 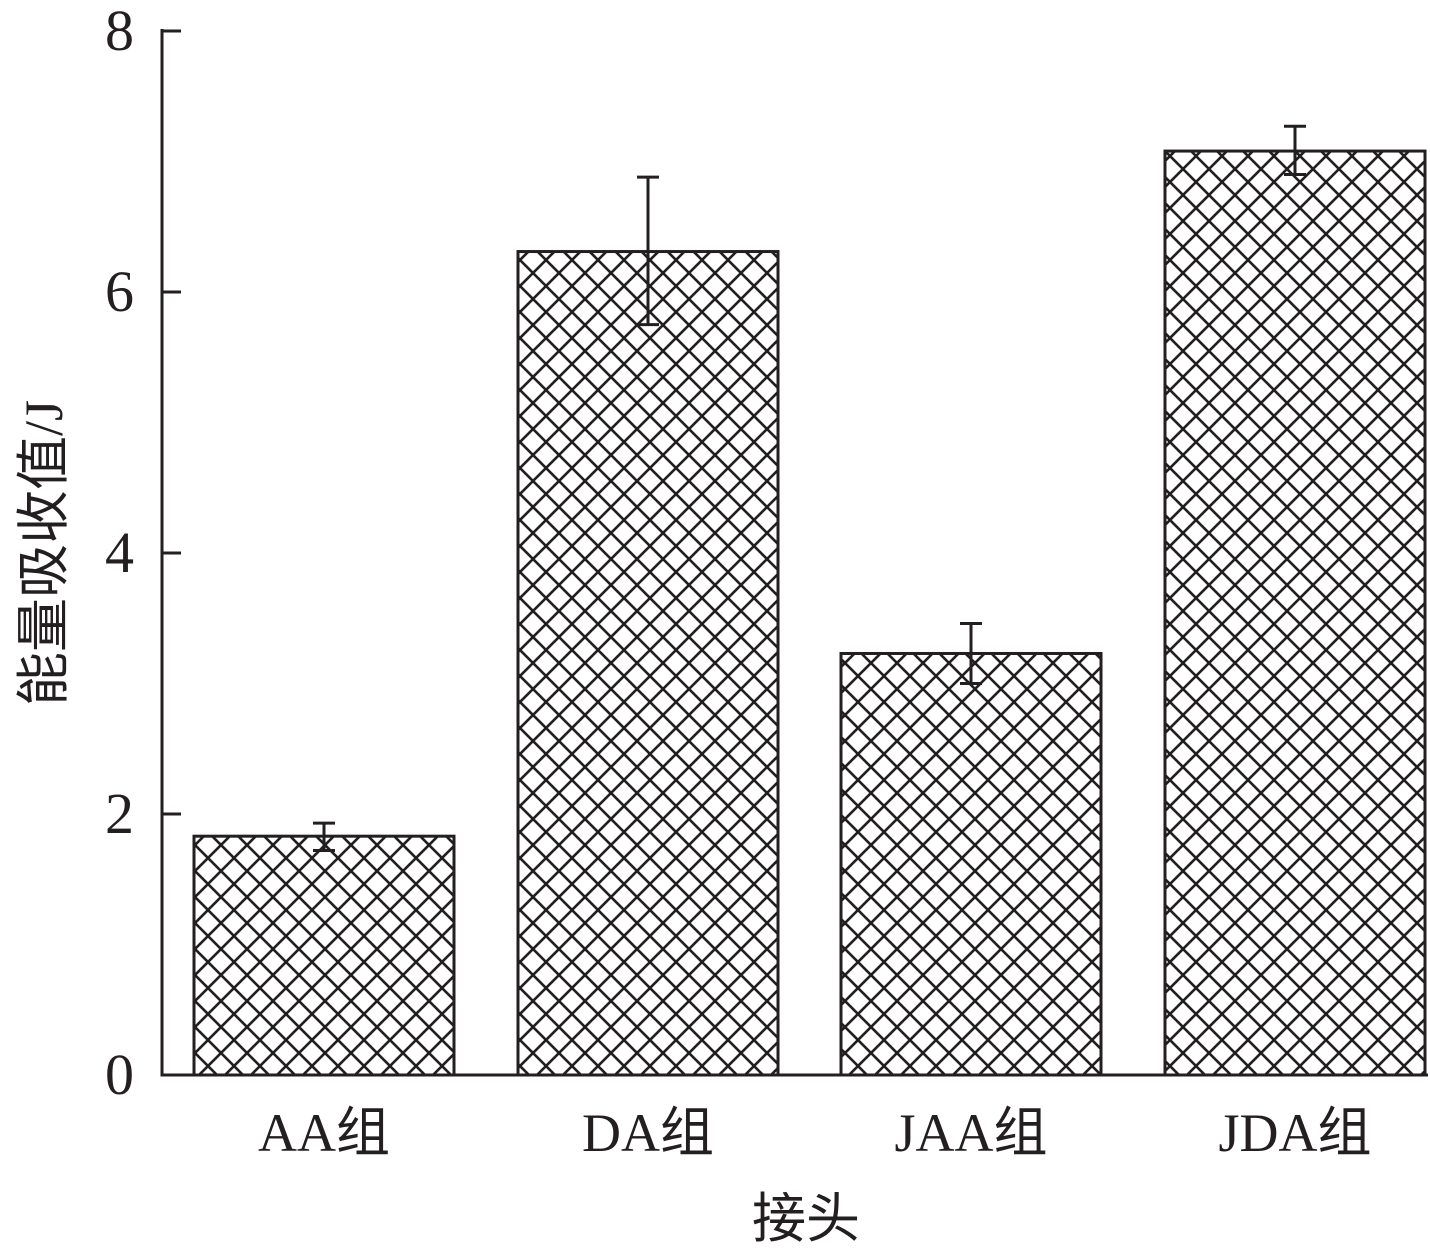 I want to click on x-axis-title: 接头, so click(x=806, y=1219).